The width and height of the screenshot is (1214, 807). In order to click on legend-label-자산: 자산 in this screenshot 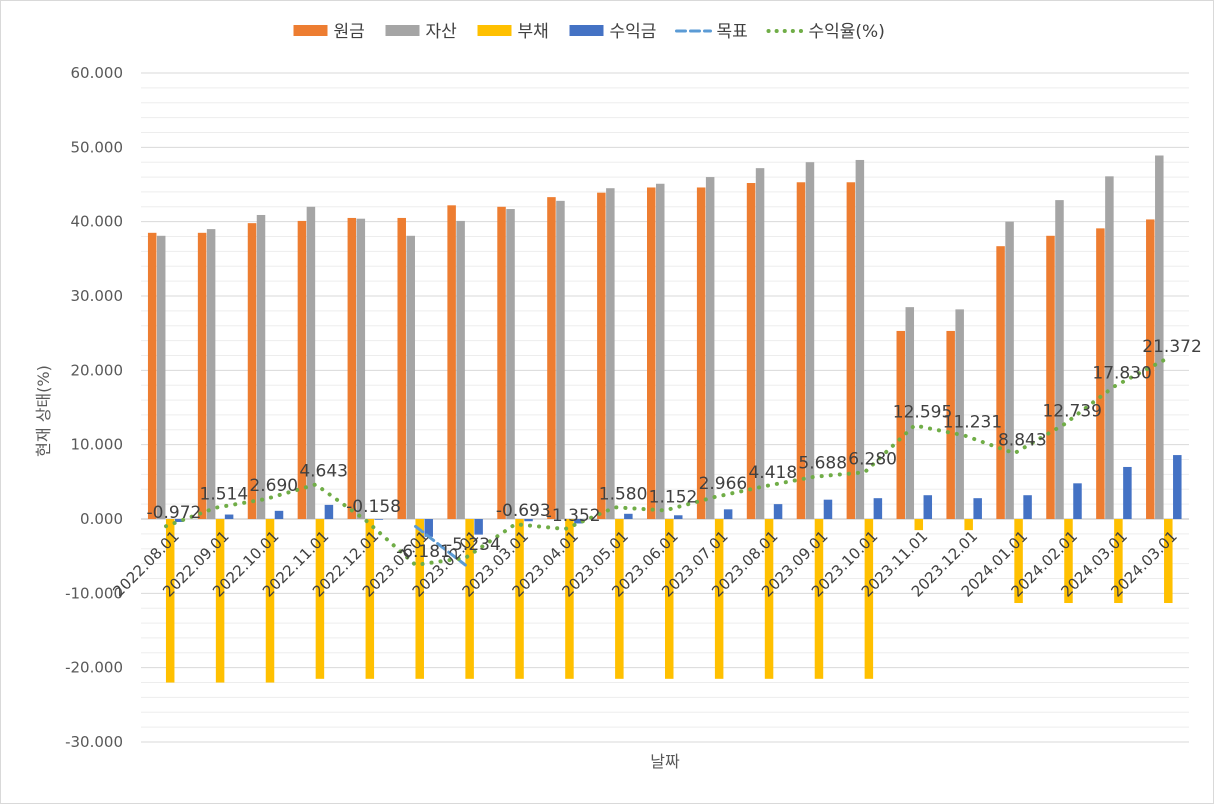, I will do `click(442, 32)`.